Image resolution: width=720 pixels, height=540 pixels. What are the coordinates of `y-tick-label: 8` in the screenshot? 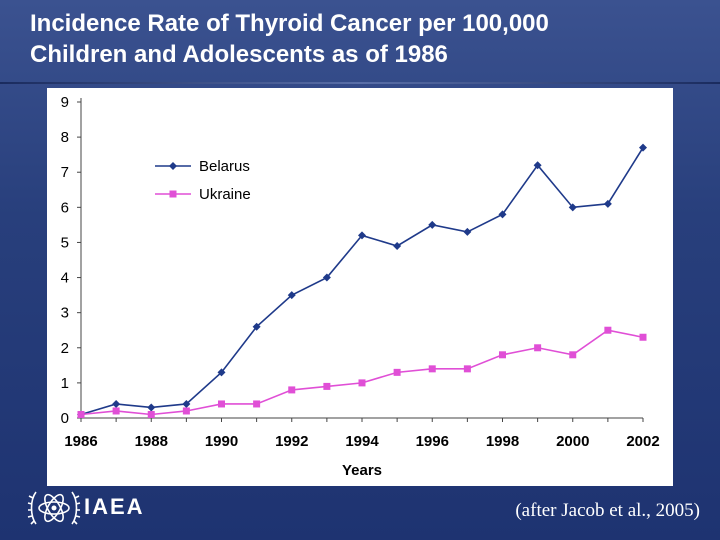 It's located at (65, 137).